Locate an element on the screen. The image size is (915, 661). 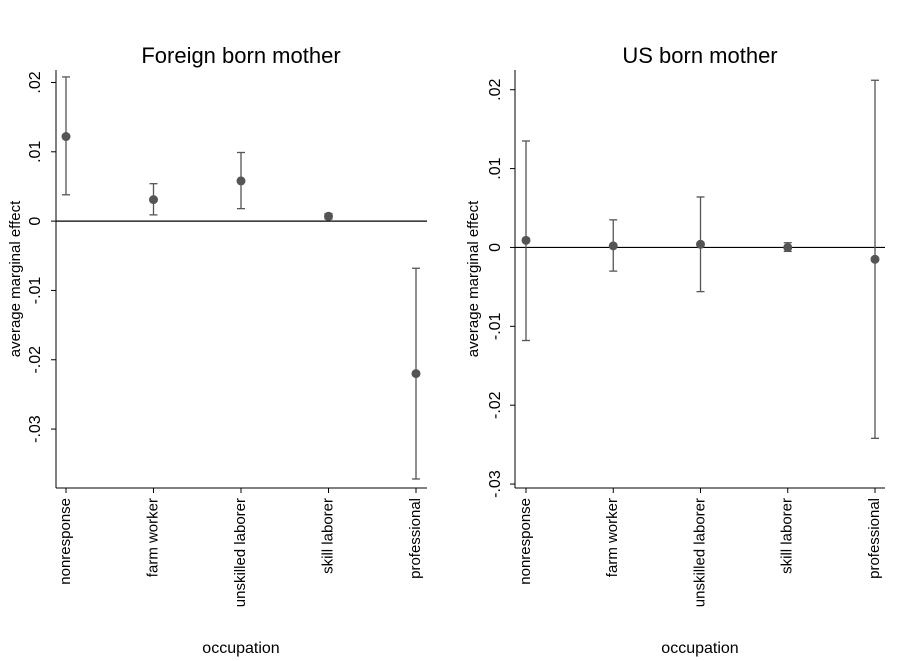
chart-title: Foreign born mother is located at coordinates (240, 55).